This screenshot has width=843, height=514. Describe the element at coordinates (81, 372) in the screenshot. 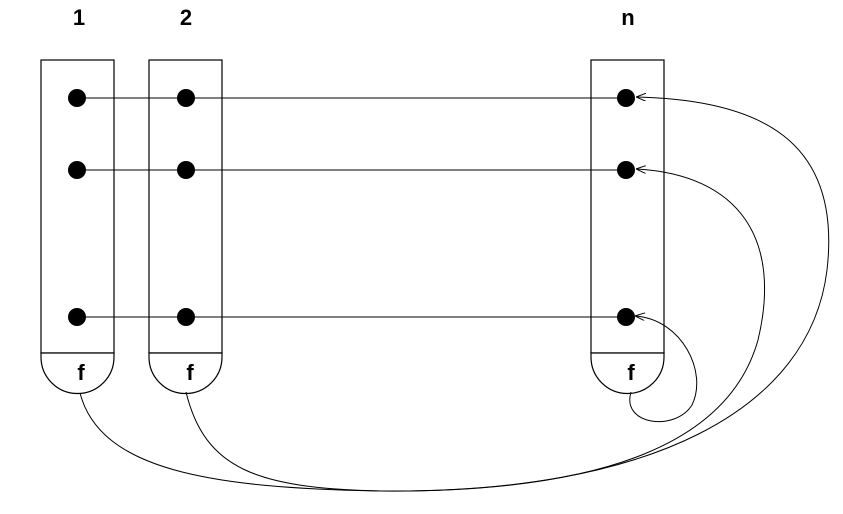

I see `column-1-function-label: f` at that location.